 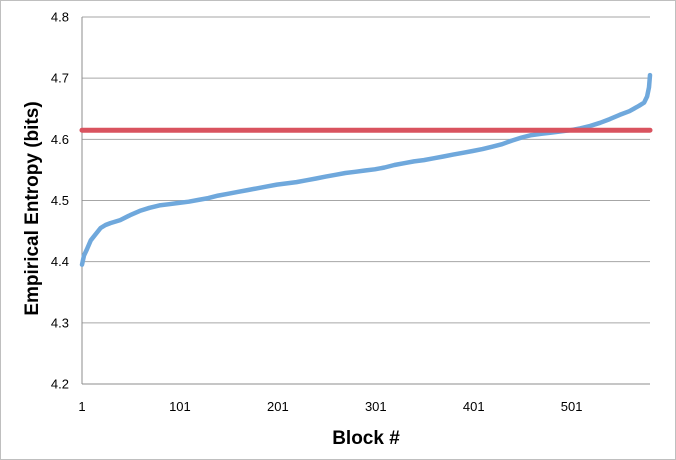 What do you see at coordinates (60, 200) in the screenshot?
I see `y-tick-label: 4.5` at bounding box center [60, 200].